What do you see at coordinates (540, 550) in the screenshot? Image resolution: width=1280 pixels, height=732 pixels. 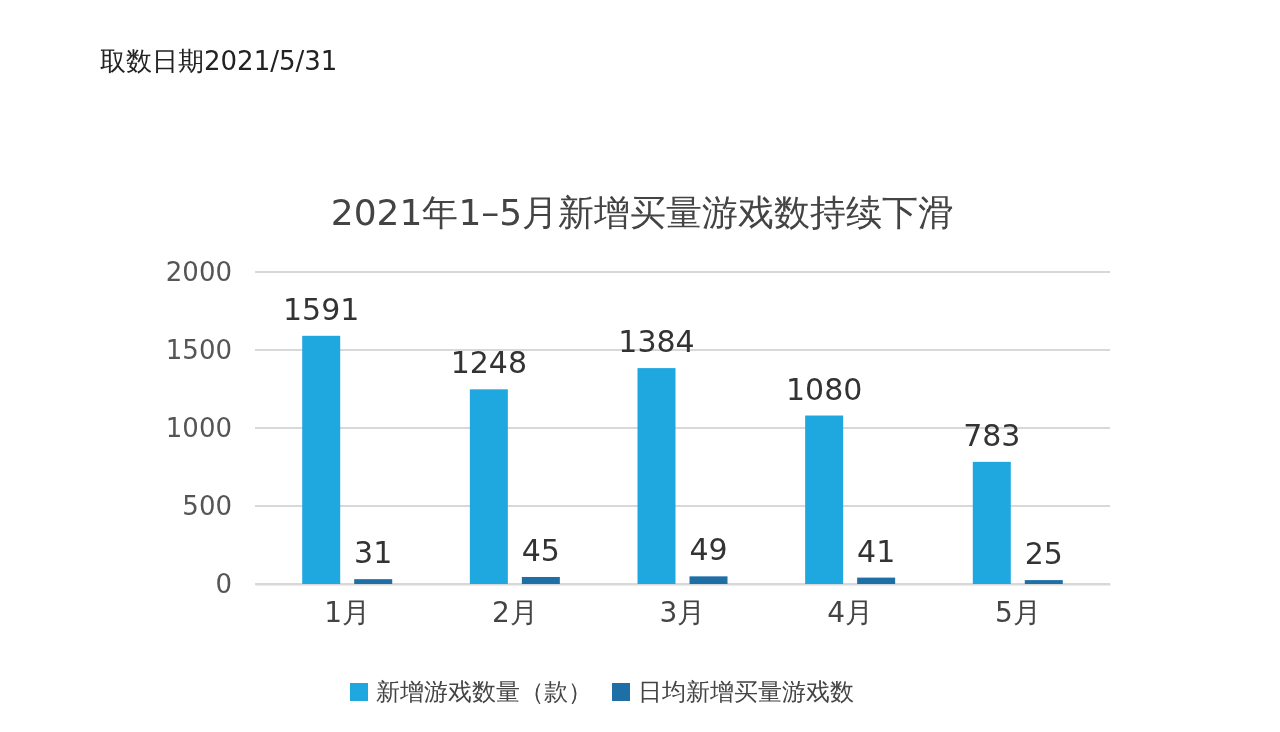 I see `data-label: 45` at bounding box center [540, 550].